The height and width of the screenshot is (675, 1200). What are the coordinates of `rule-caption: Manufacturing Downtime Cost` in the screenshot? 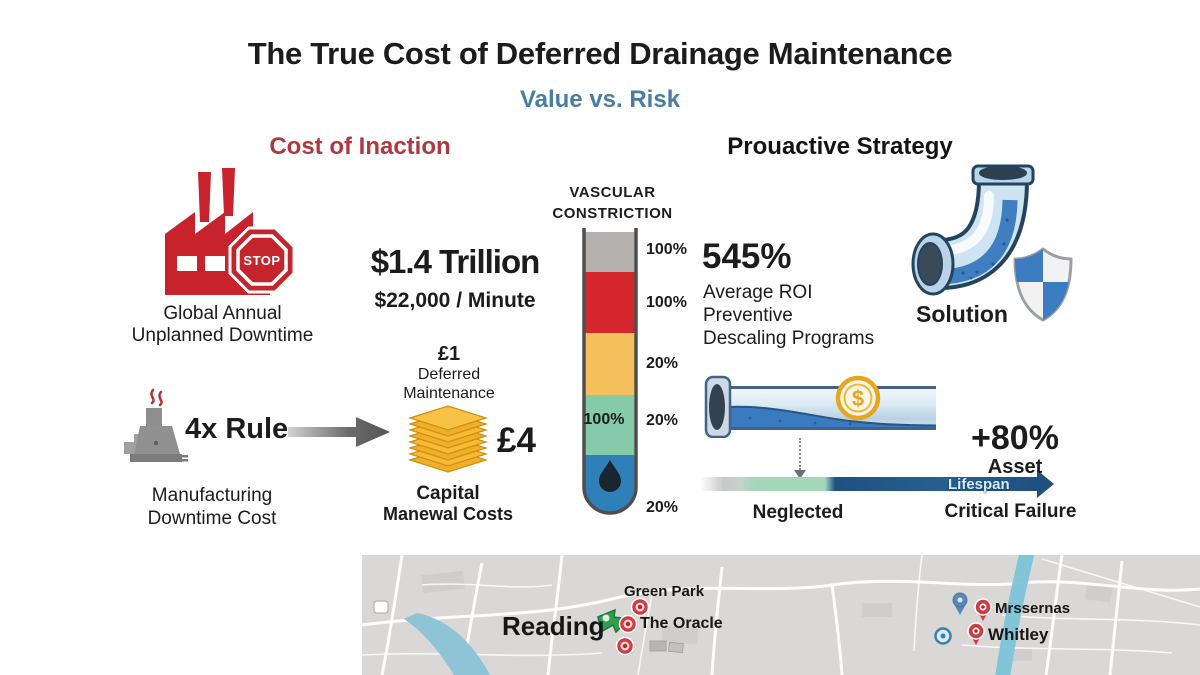 It's located at (212, 507).